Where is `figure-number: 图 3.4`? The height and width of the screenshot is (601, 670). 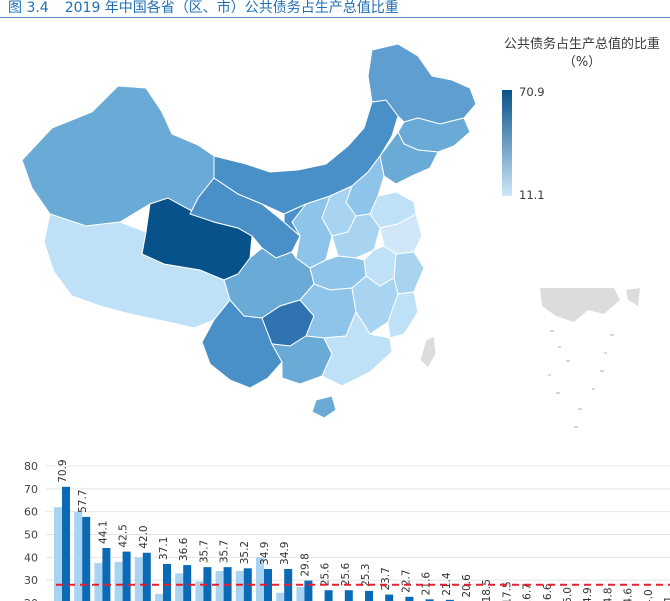
figure-number: 图 3.4 is located at coordinates (28, 8).